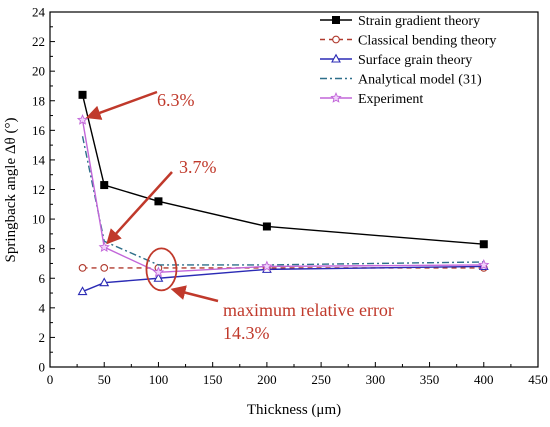 The width and height of the screenshot is (550, 427). Describe the element at coordinates (538, 379) in the screenshot. I see `x-tick-label: 450` at that location.